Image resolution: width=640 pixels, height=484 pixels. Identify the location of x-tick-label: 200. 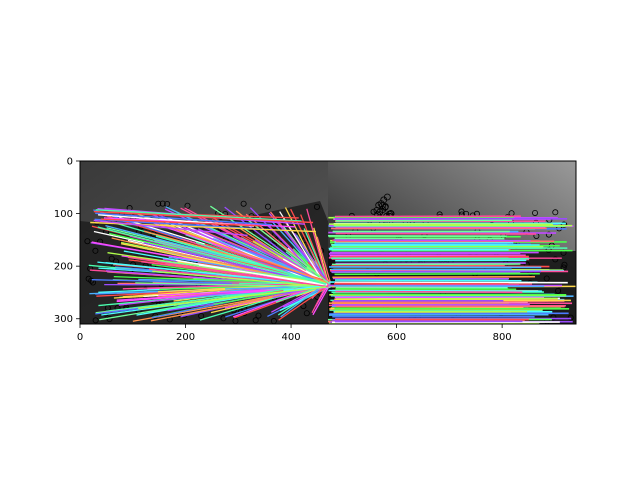
(185, 337).